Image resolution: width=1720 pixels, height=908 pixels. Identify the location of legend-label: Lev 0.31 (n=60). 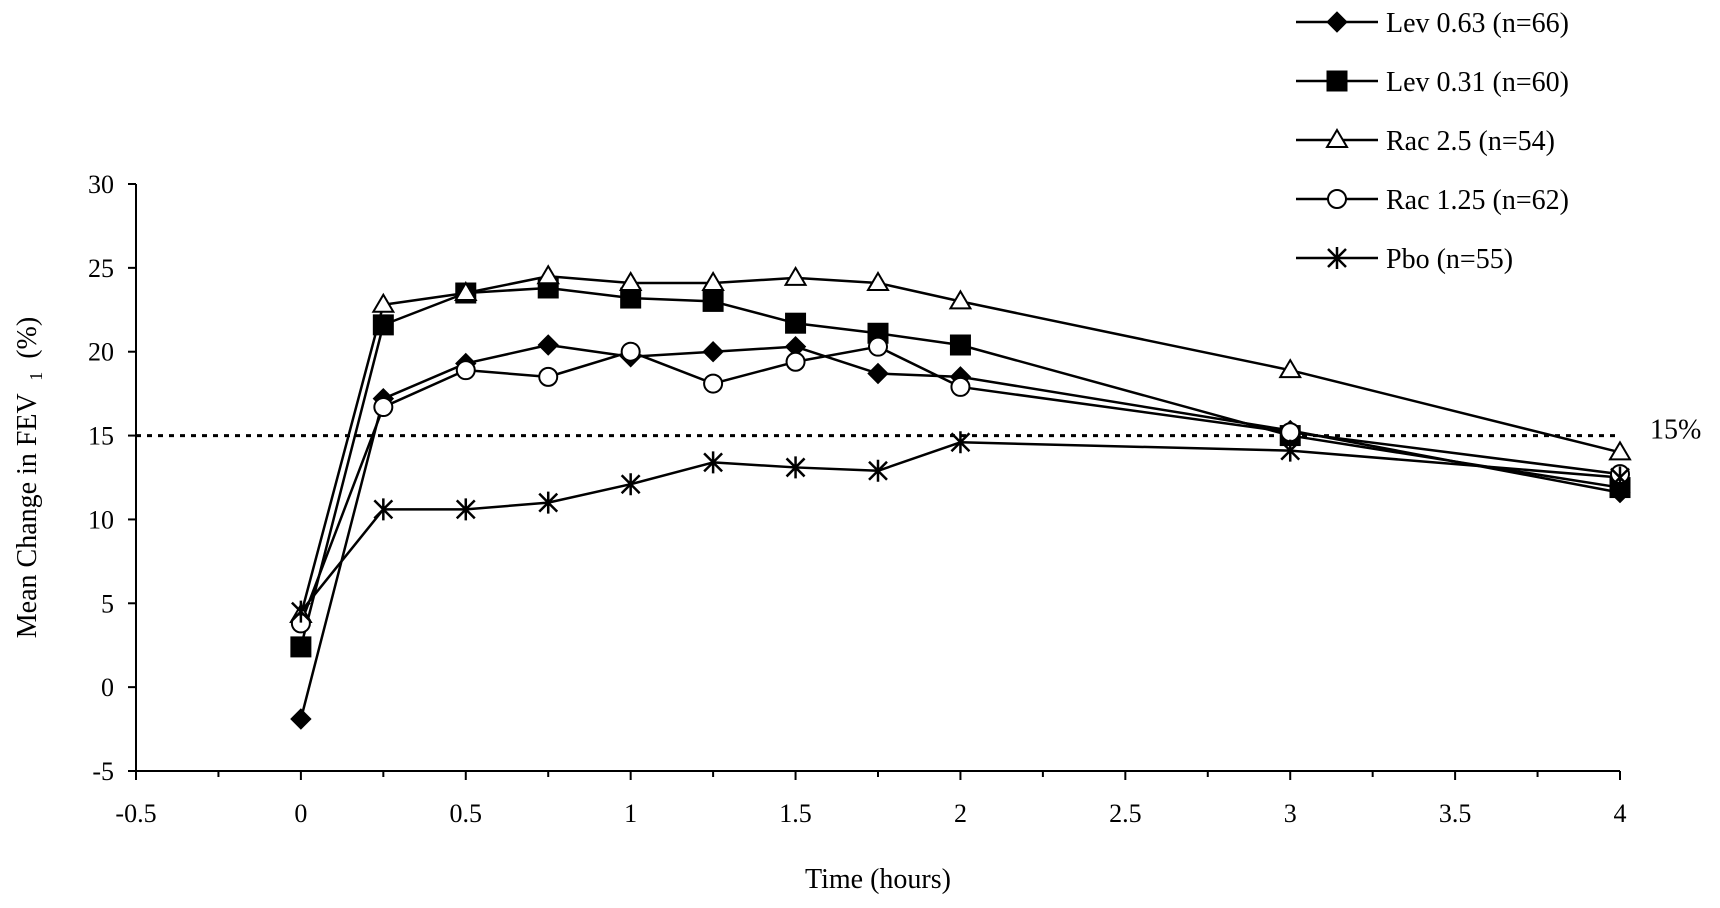
(1477, 82).